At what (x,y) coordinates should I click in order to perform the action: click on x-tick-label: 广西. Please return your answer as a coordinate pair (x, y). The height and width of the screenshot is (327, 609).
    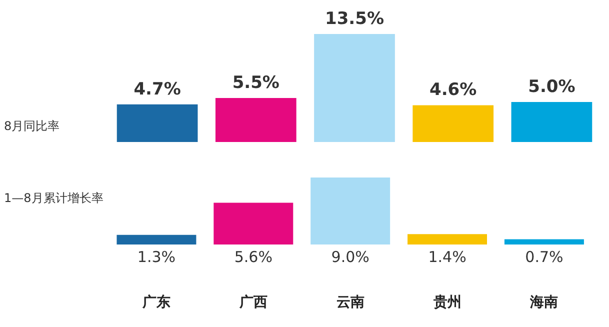
    Looking at the image, I should click on (253, 302).